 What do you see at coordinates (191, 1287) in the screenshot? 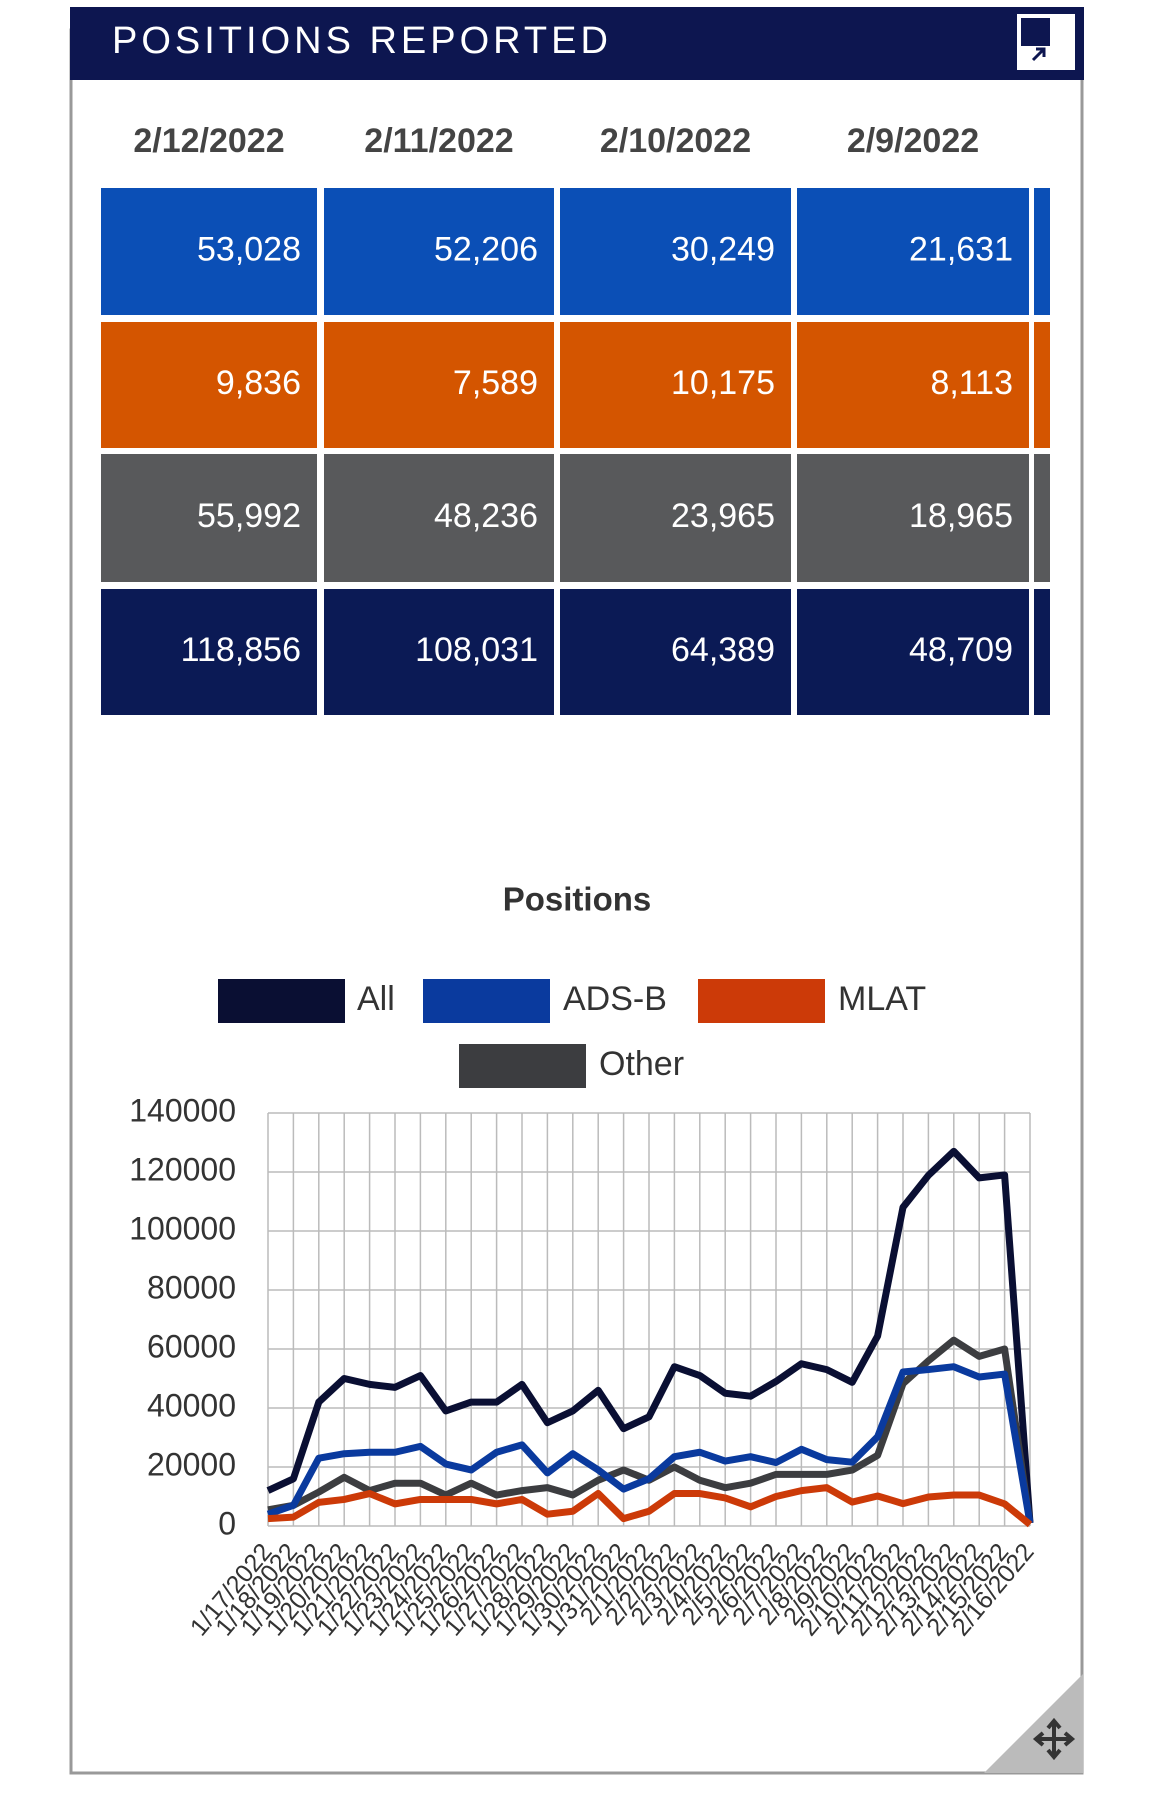
I see `y-tick-label: 80000` at bounding box center [191, 1287].